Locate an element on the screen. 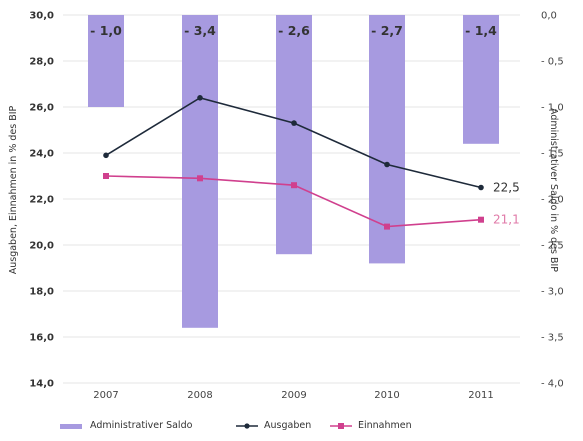 The height and width of the screenshot is (441, 583). point-einnahmen-2010 is located at coordinates (387, 226).